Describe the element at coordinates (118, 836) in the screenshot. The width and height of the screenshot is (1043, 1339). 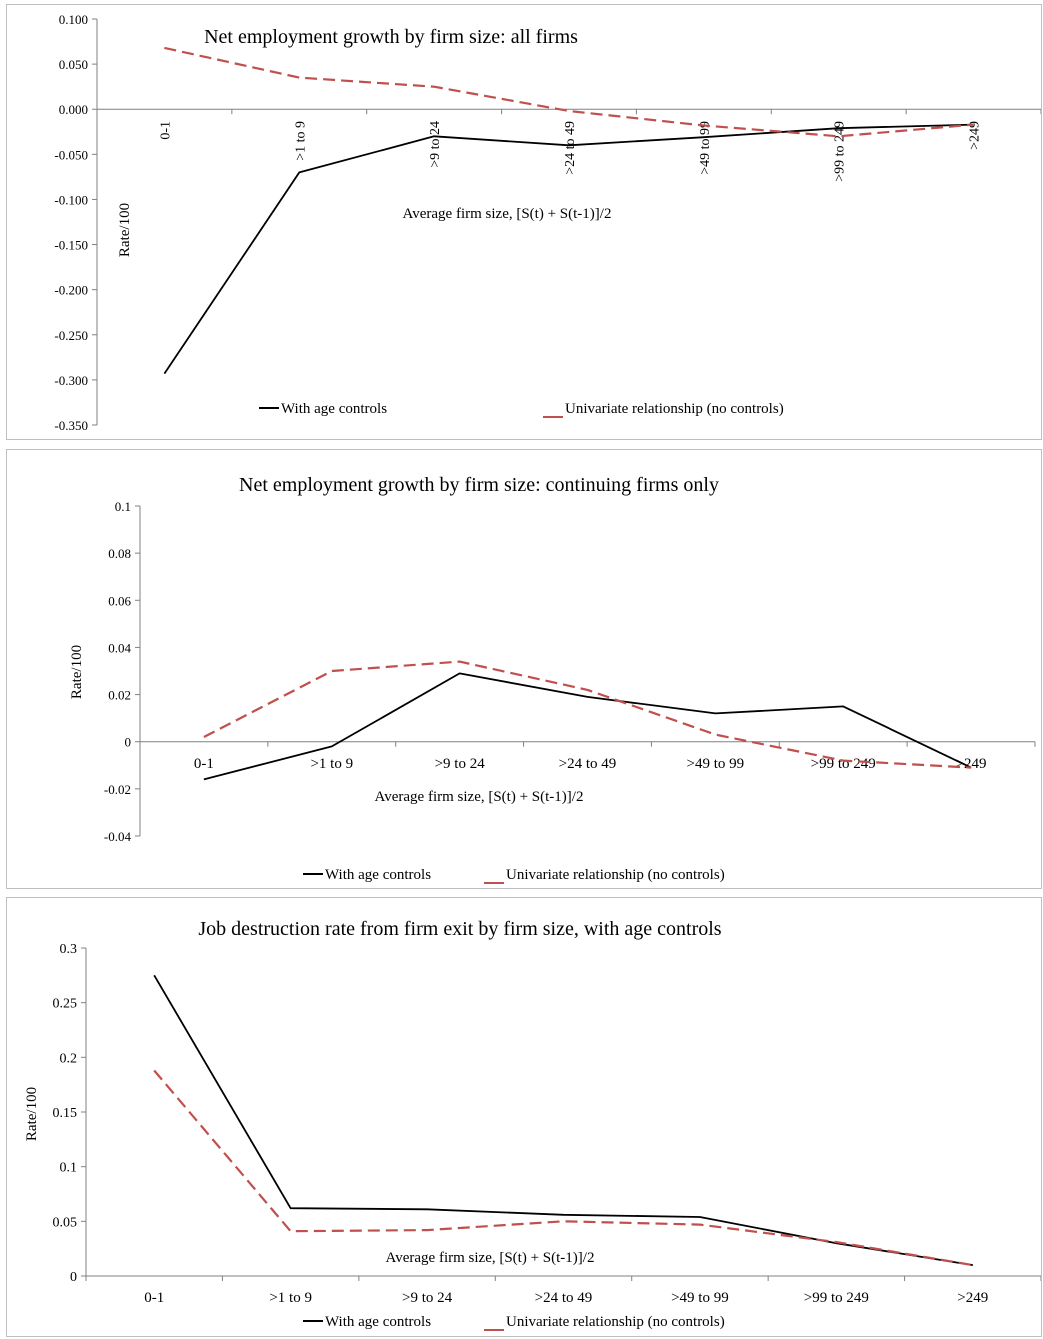
I see `y-tick-label: -0.04` at that location.